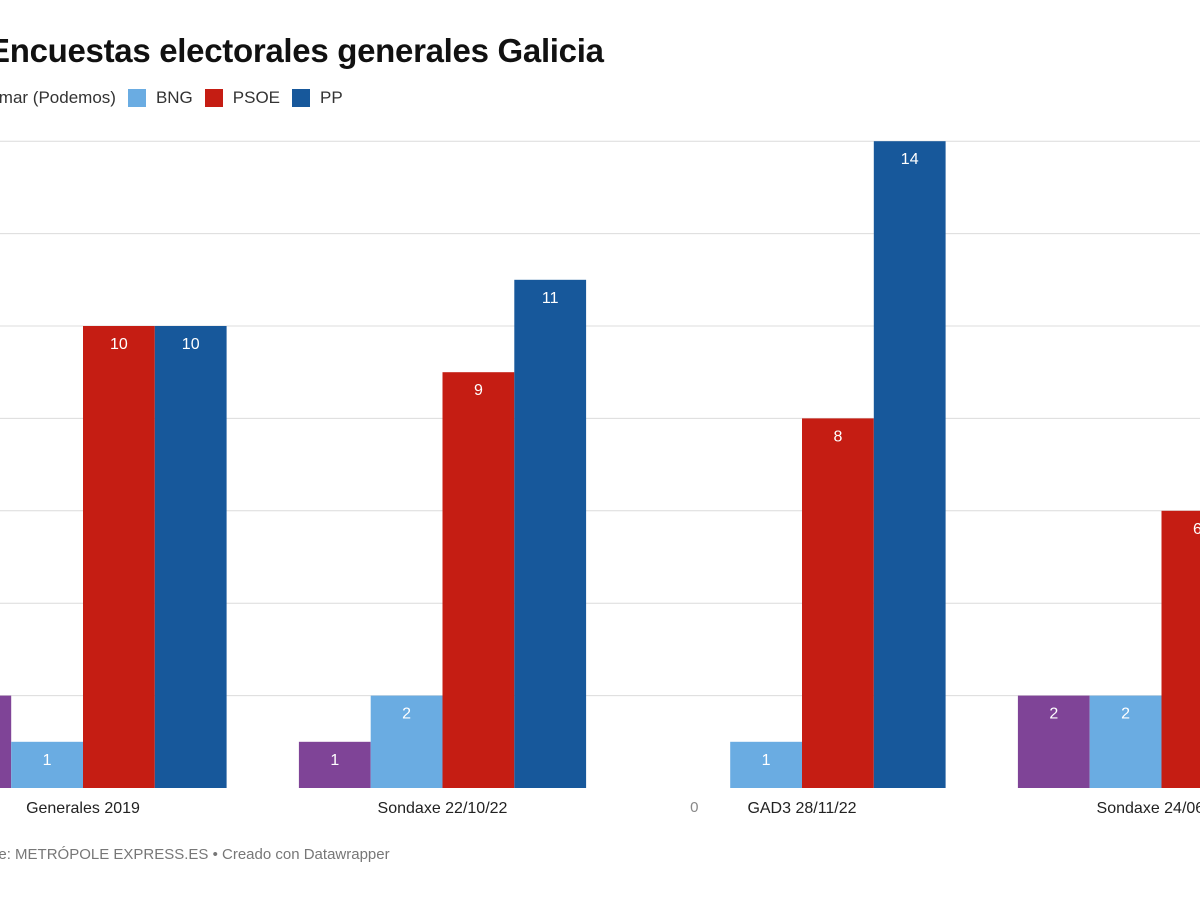 The height and width of the screenshot is (900, 1200). Describe the element at coordinates (766, 760) in the screenshot. I see `data-label-bng-2: 1` at that location.